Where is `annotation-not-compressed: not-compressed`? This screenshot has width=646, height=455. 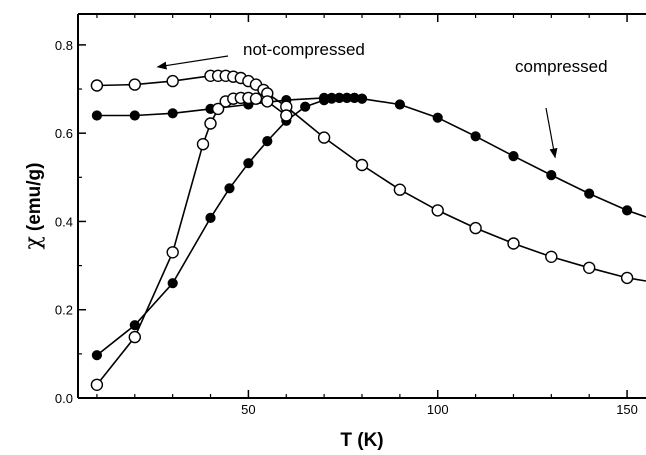 annotation-not-compressed: not-compressed is located at coordinates (304, 49).